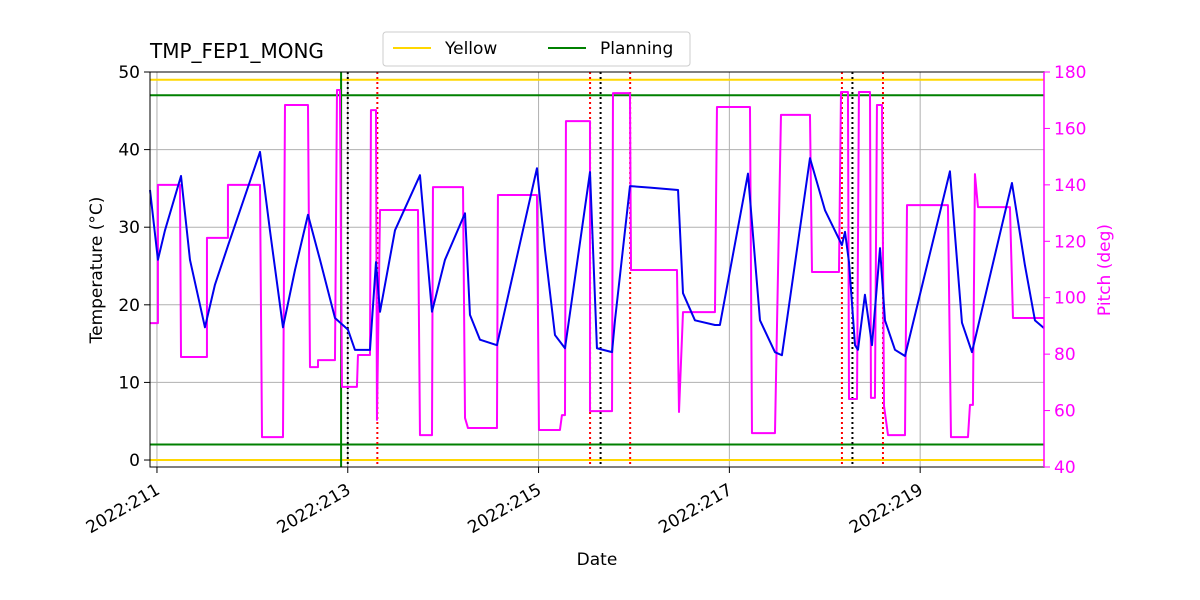 Image resolution: width=1200 pixels, height=600 pixels. I want to click on y-tick-label: 40, so click(129, 151).